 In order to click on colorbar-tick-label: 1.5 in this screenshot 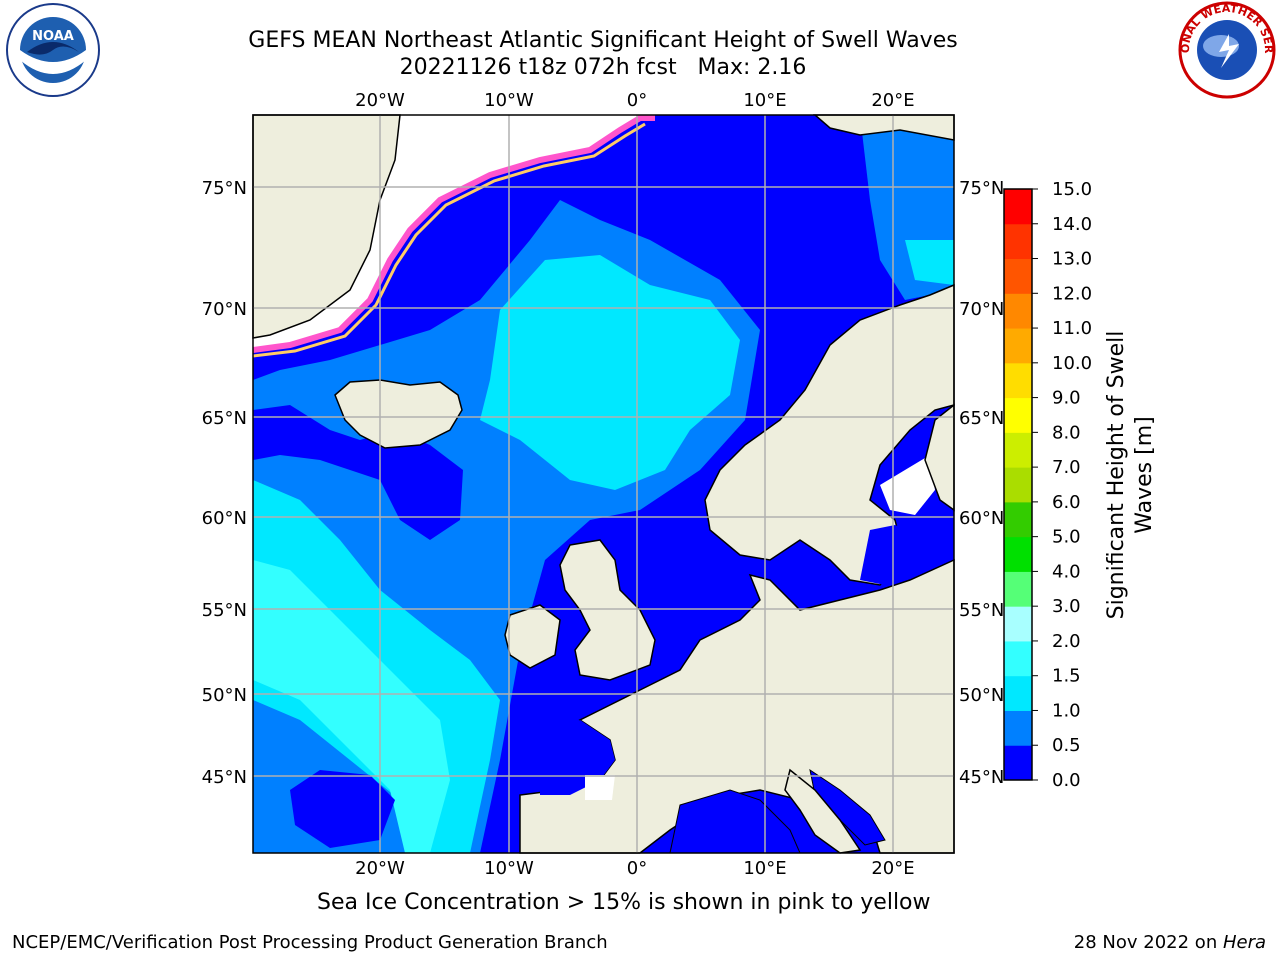, I will do `click(1066, 676)`.